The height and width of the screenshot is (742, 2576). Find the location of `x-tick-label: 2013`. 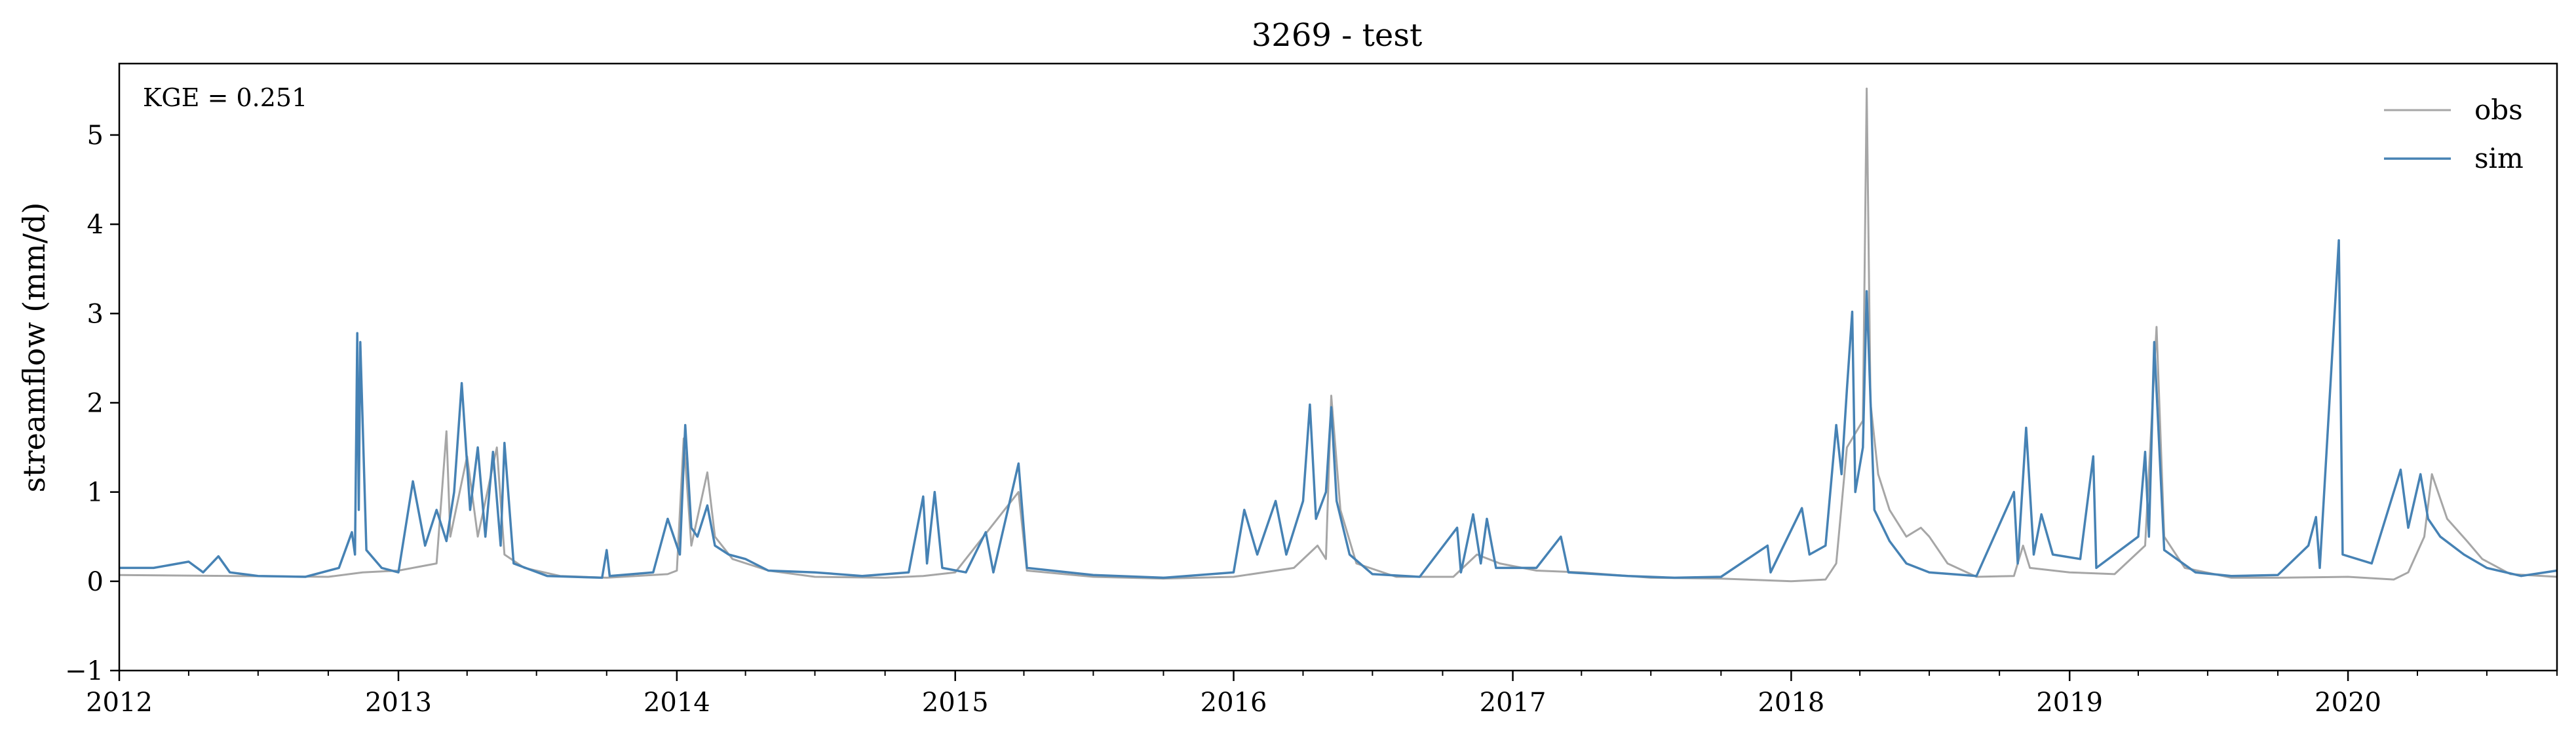

x-tick-label: 2013 is located at coordinates (398, 703).